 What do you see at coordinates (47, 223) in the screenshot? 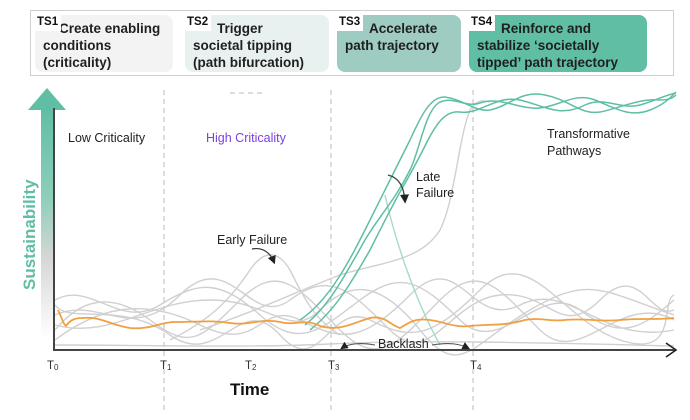
I see `sustainability-gradient-bar` at bounding box center [47, 223].